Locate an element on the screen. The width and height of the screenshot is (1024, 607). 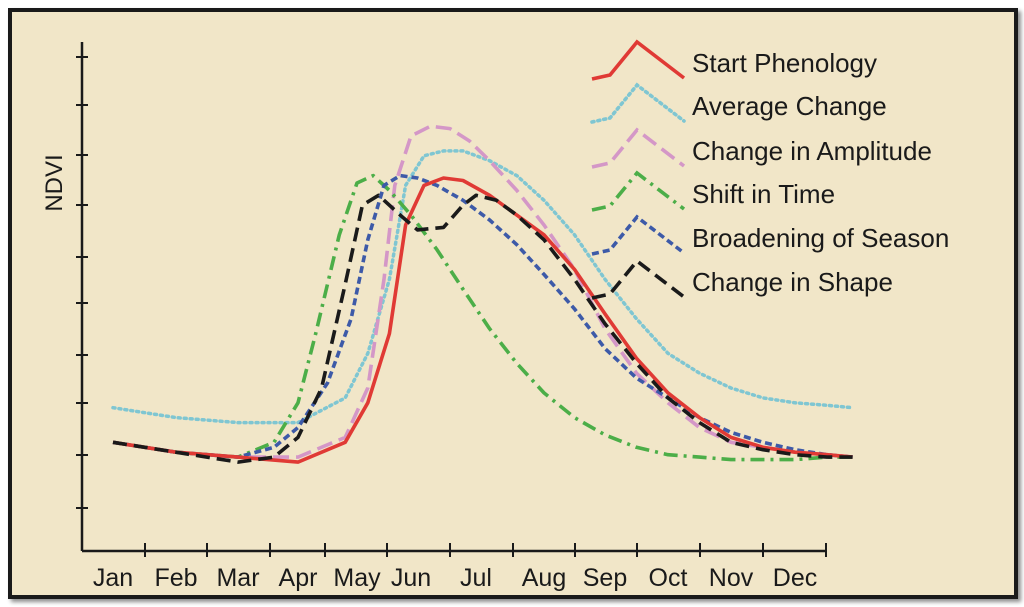
x-tick-labels: Jan Feb Mar Apr May Jun Jul Aug Sep Oct Nov Dec is located at coordinates (455, 578).